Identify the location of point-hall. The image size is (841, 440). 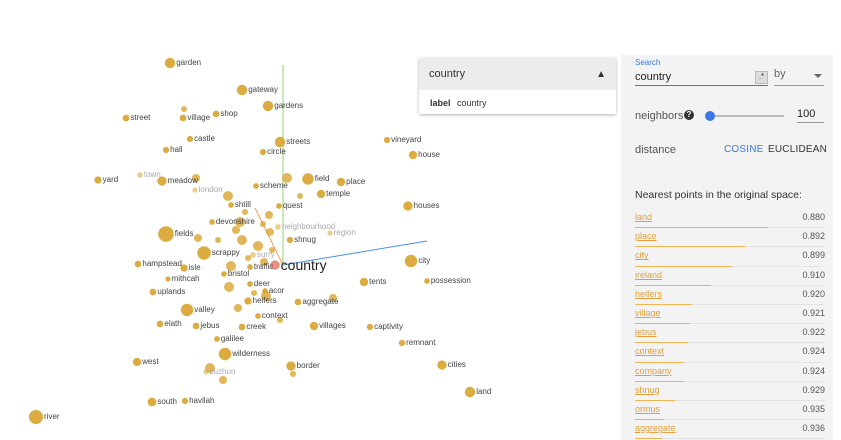
(166, 150).